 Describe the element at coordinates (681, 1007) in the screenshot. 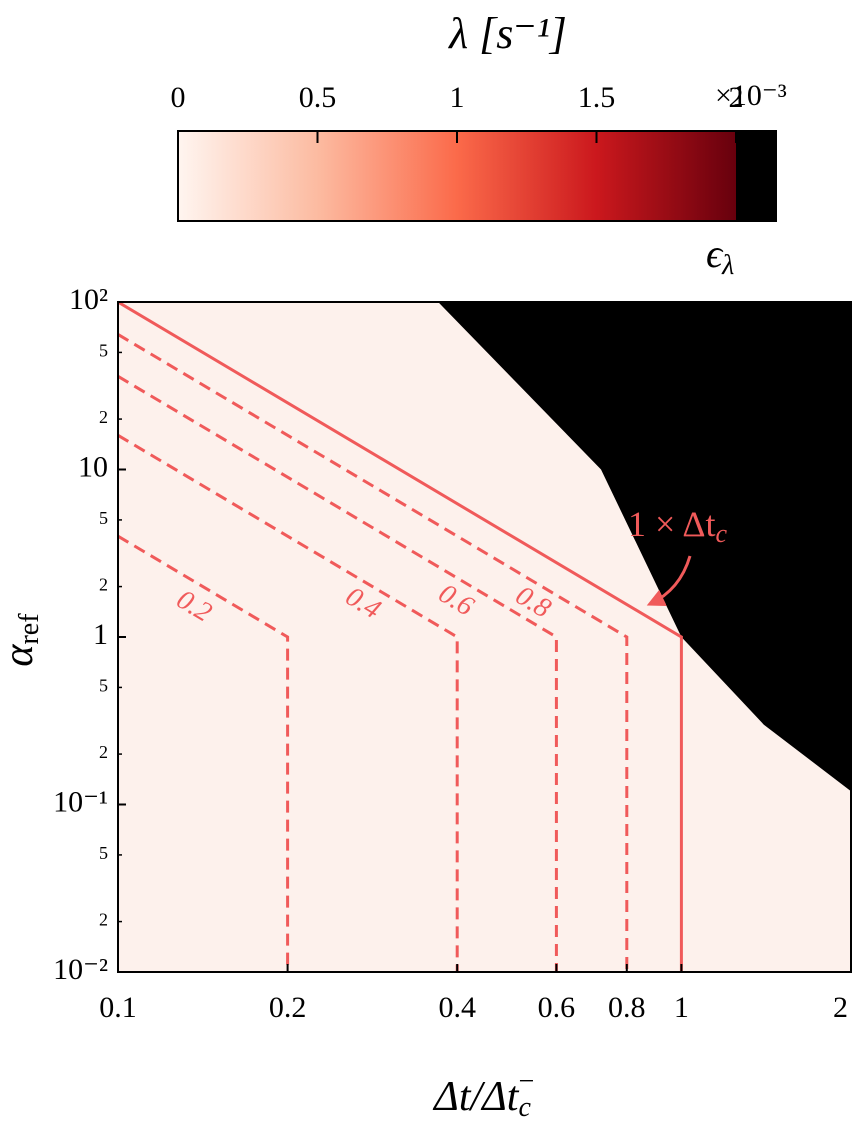

I see `x-tick-label: 1` at that location.